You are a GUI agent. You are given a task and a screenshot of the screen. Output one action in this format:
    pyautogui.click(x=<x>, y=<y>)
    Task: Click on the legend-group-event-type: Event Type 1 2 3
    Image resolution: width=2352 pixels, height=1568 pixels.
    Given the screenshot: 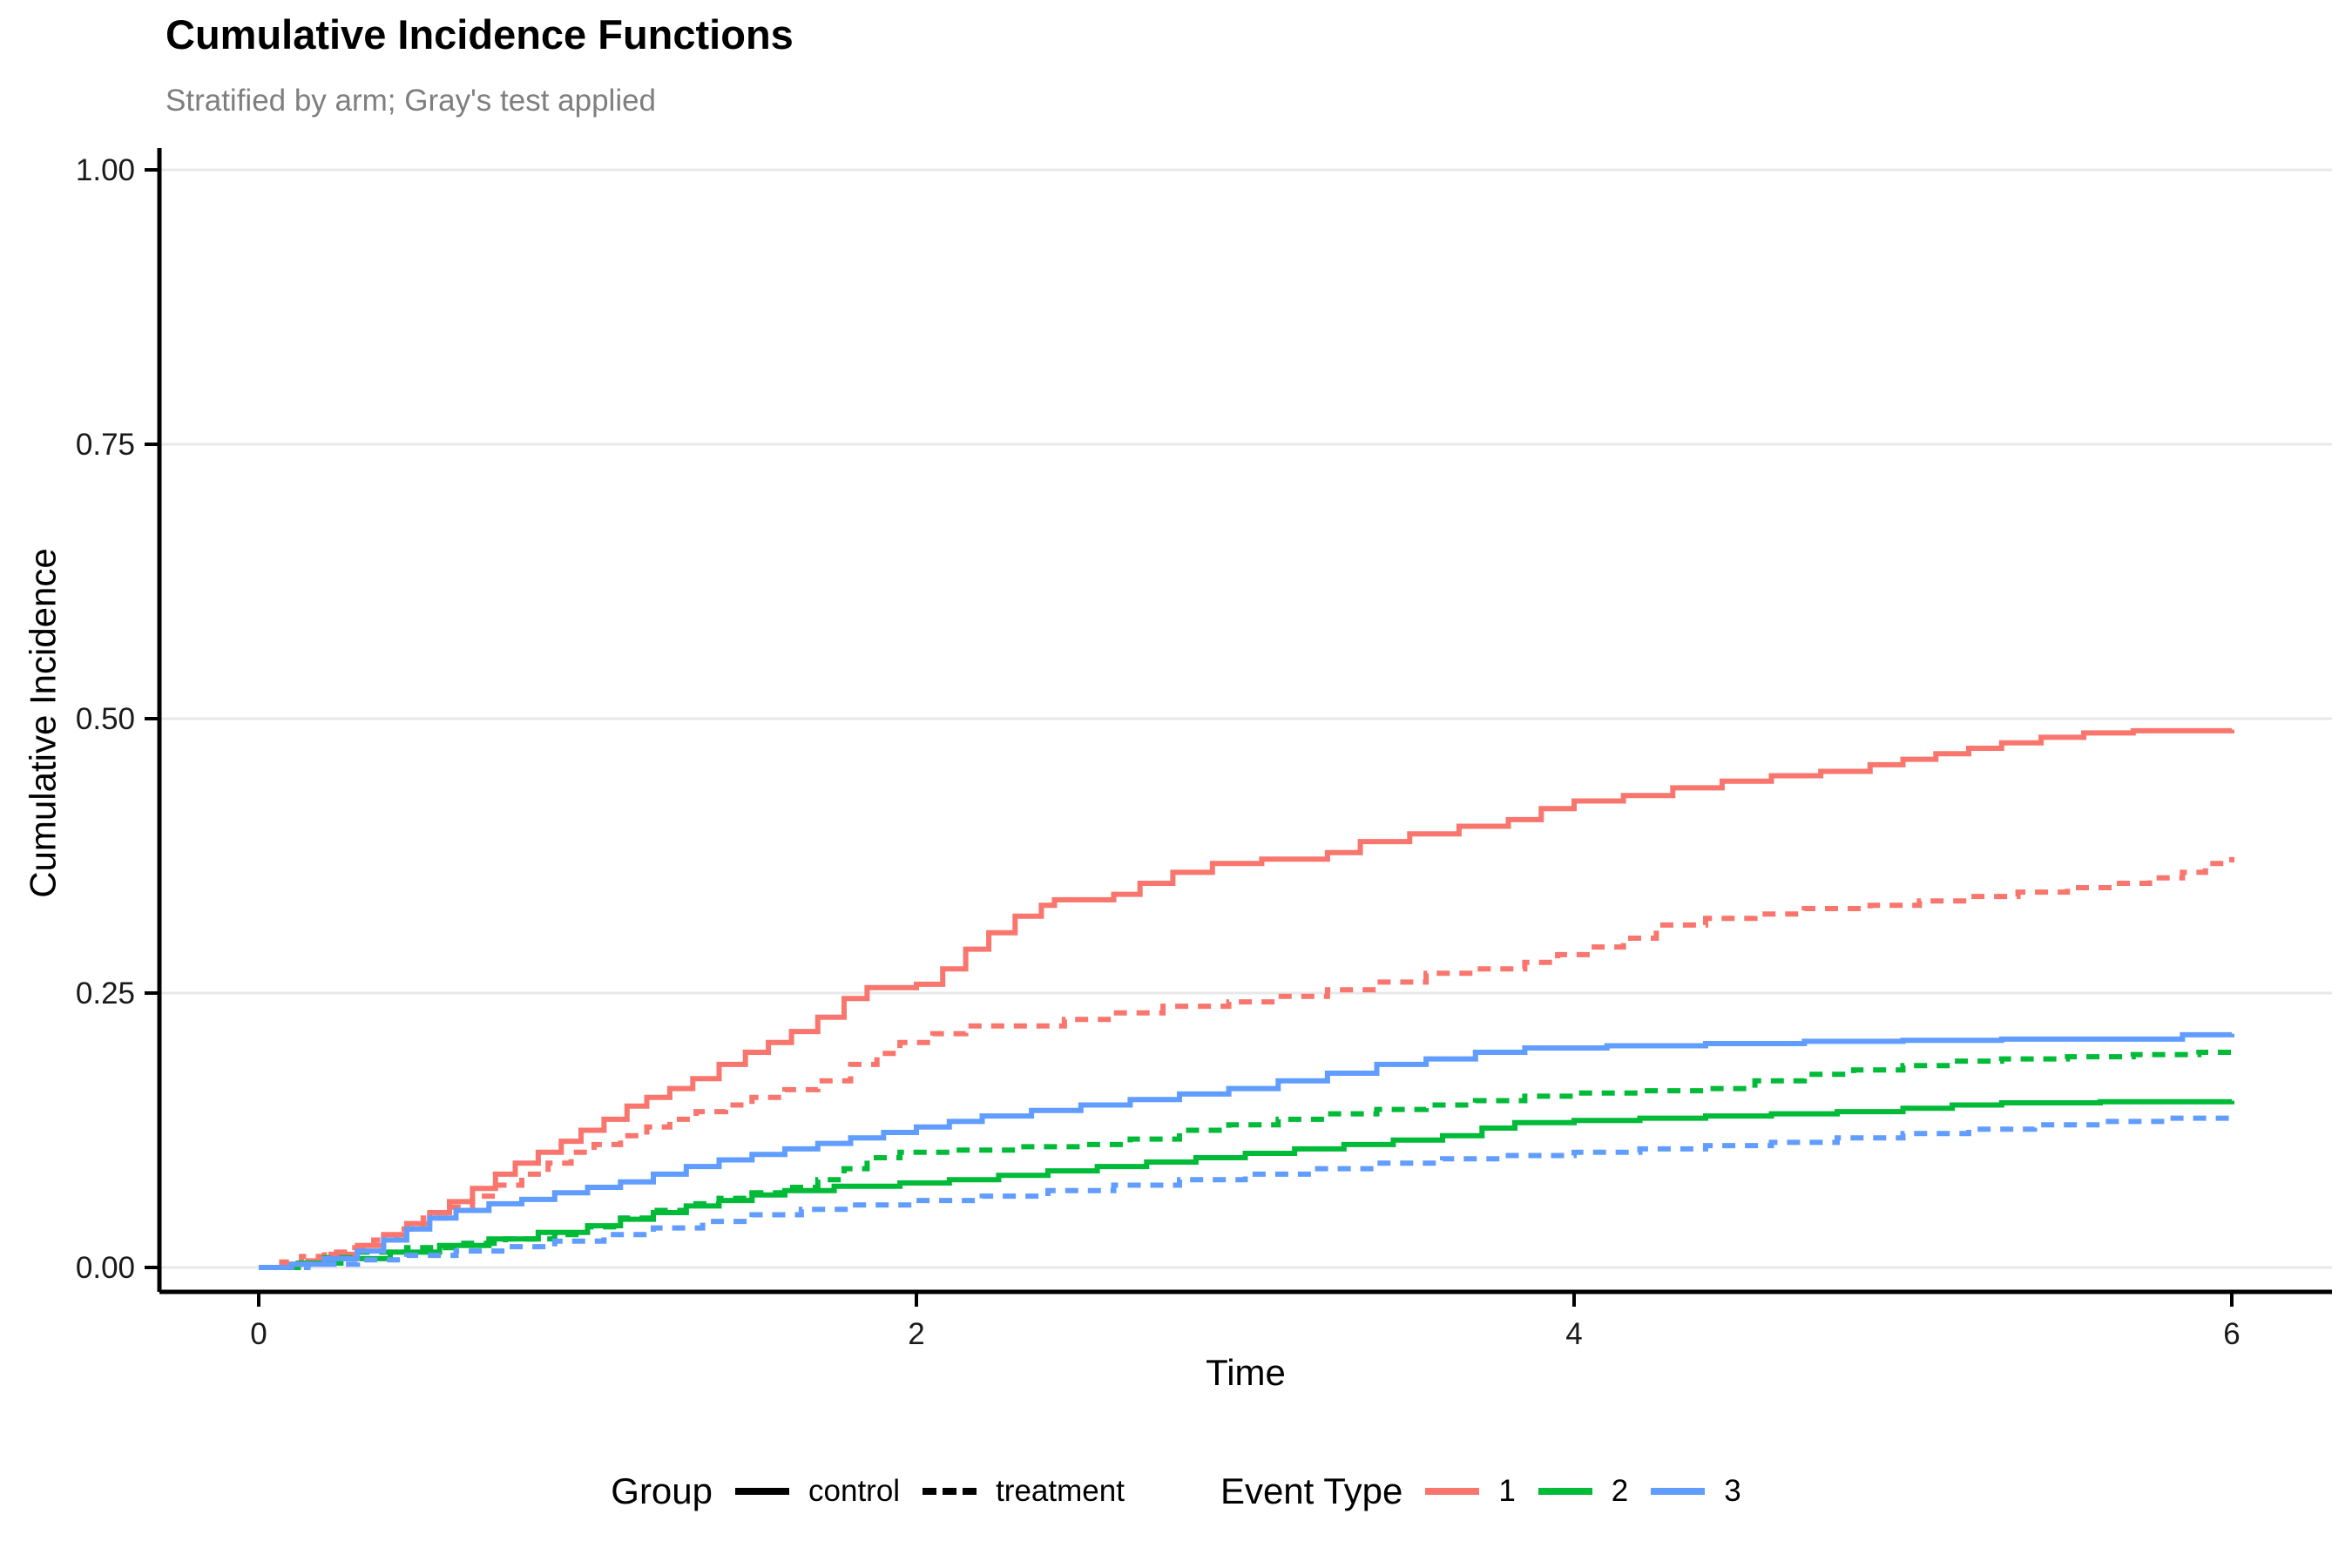 What is the action you would take?
    pyautogui.click(x=1480, y=1491)
    